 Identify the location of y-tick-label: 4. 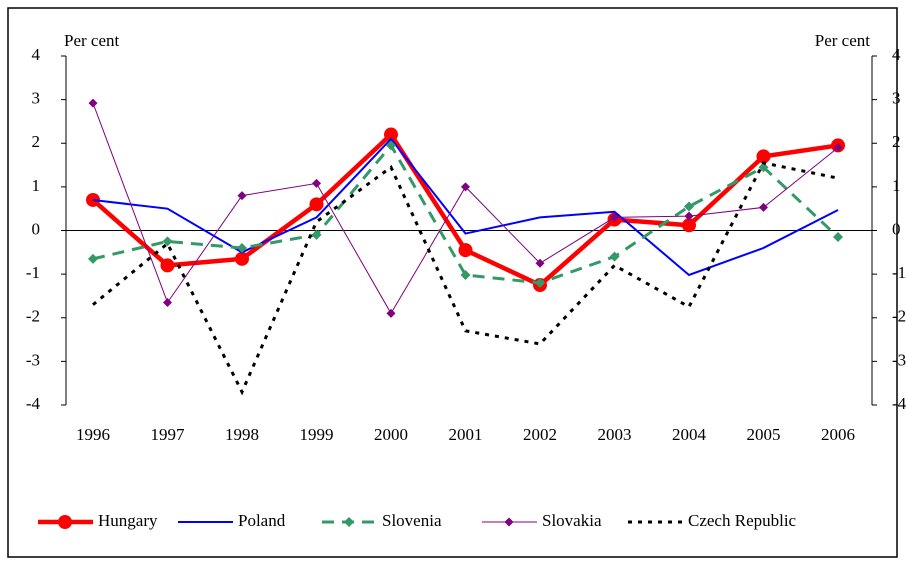
(36, 54).